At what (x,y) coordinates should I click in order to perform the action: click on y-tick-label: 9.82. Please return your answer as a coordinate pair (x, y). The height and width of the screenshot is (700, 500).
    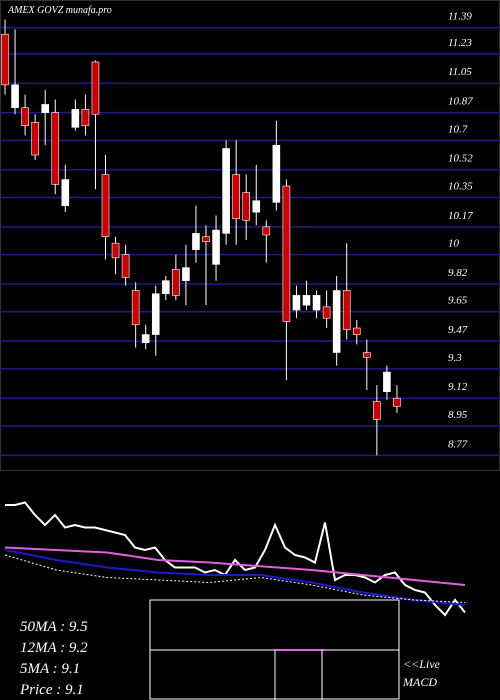
    Looking at the image, I should click on (458, 273).